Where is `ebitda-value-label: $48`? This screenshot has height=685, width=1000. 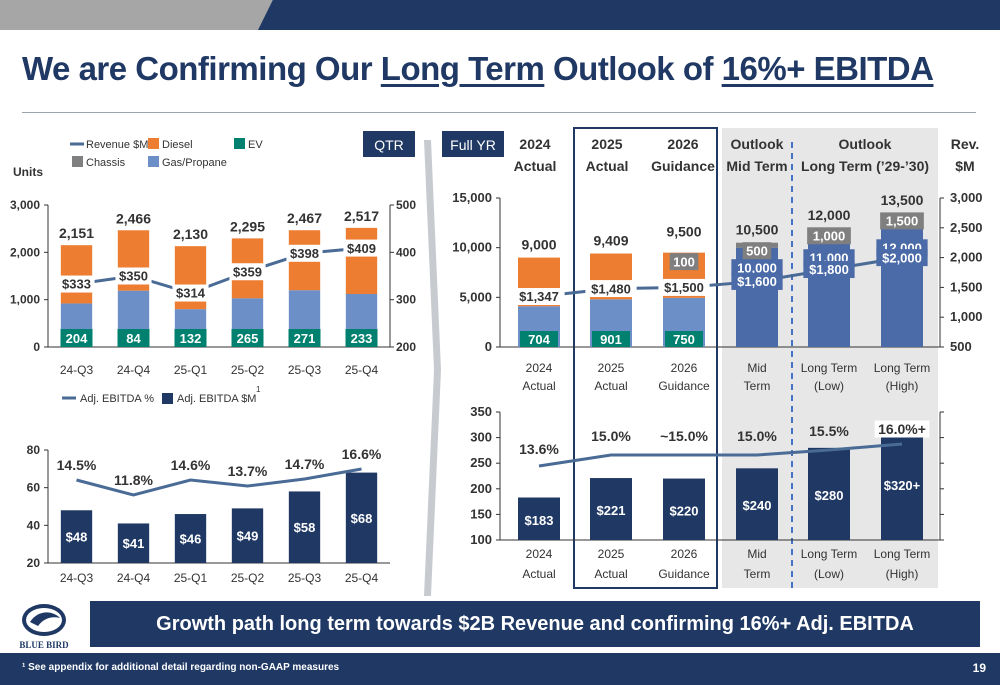 ebitda-value-label: $48 is located at coordinates (77, 537).